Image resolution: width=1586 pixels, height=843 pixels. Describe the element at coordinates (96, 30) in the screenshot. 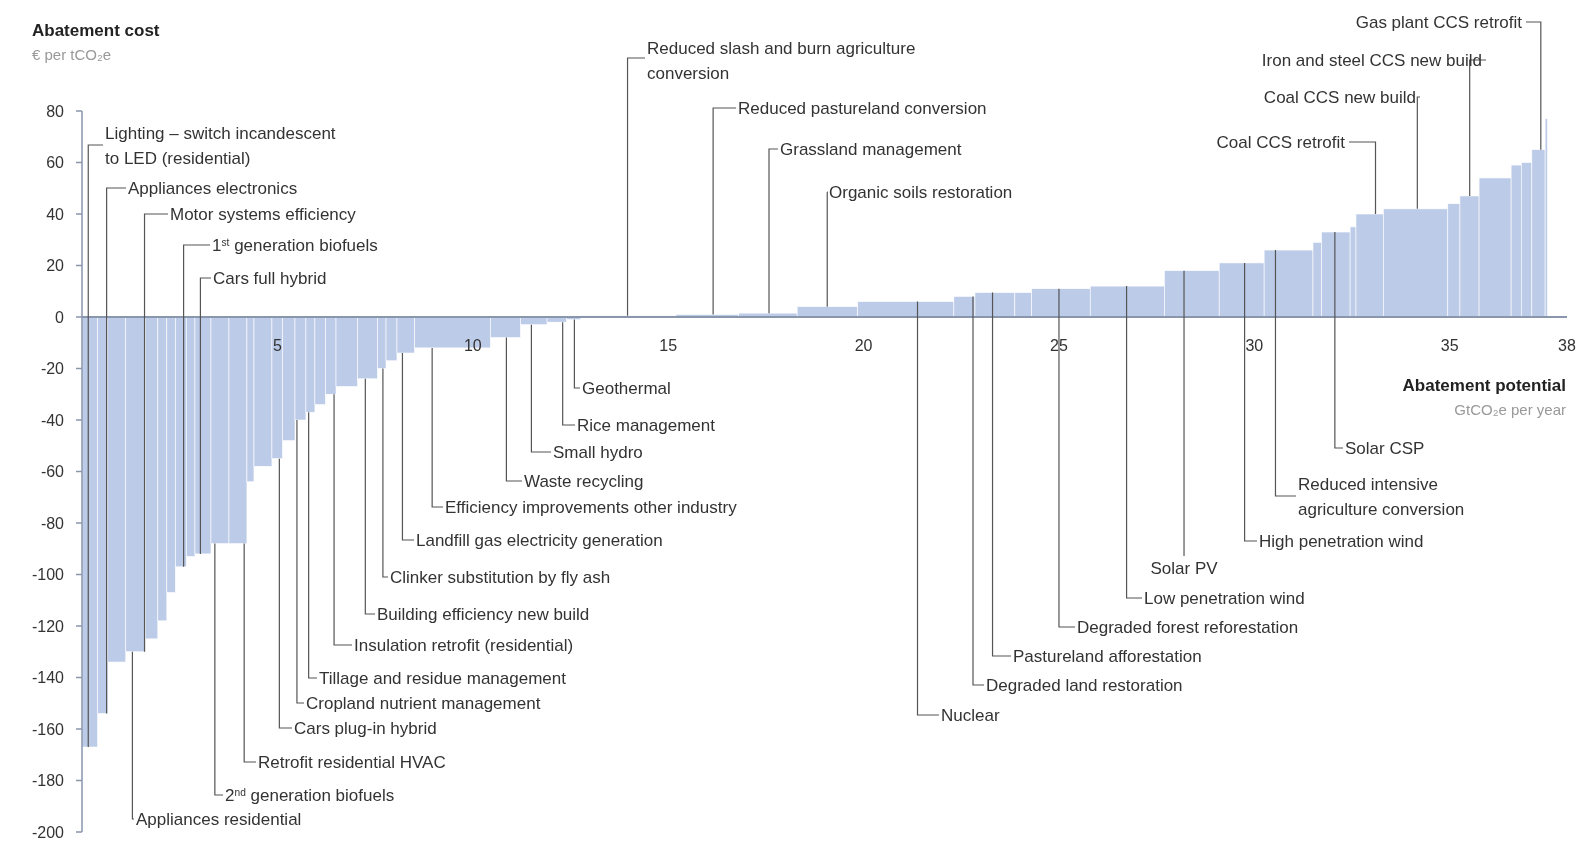

I see `y-axis-title: Abatement cost` at that location.